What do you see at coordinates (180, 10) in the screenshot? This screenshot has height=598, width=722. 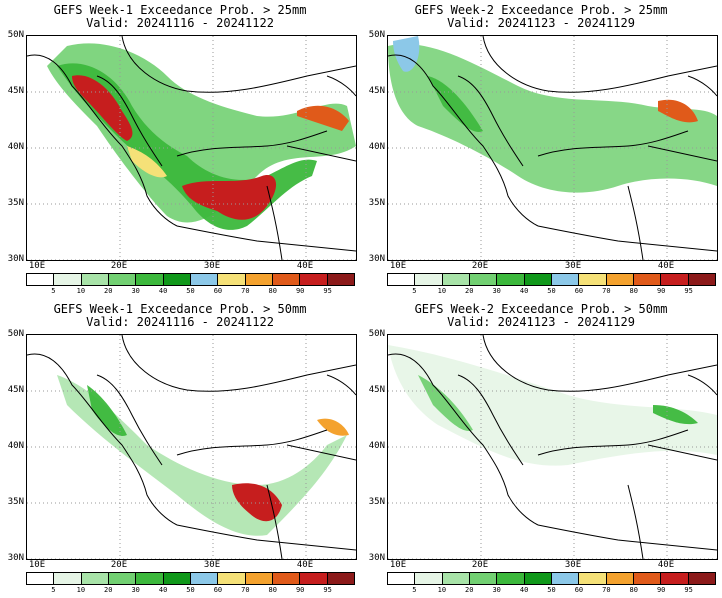 I see `panel-title: GEFS Week-1 Exceedance Prob. > 25mm` at bounding box center [180, 10].